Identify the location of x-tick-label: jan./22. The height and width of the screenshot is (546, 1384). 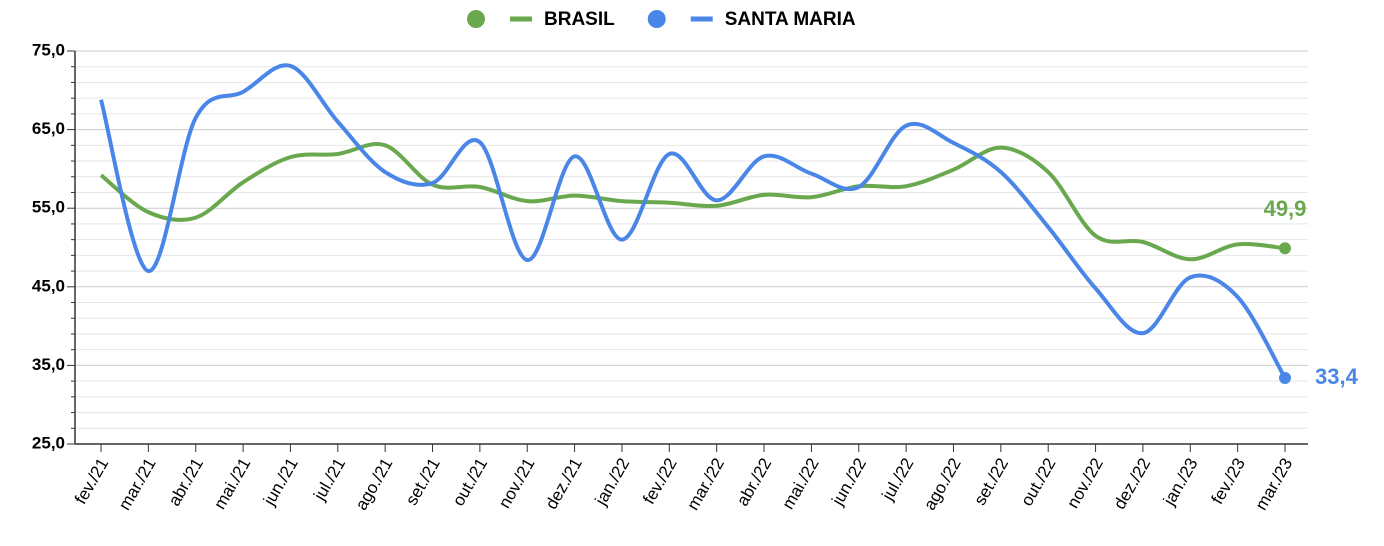
(612, 482).